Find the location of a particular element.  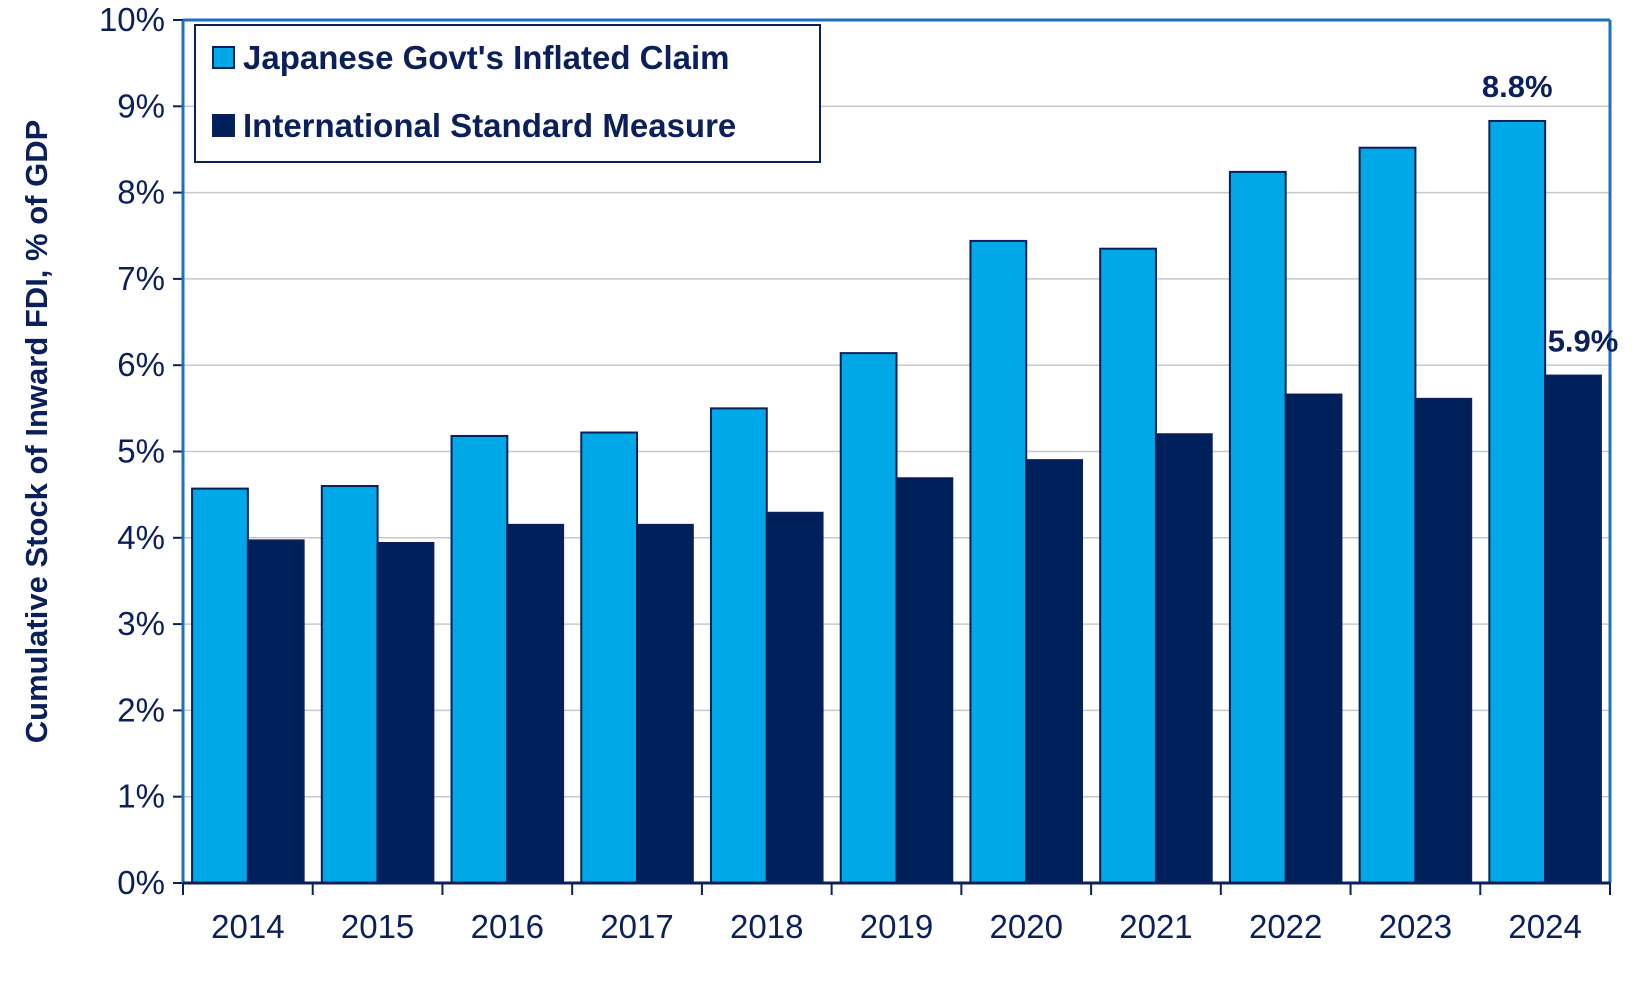

legend-label: International Standard Measure is located at coordinates (489, 125).